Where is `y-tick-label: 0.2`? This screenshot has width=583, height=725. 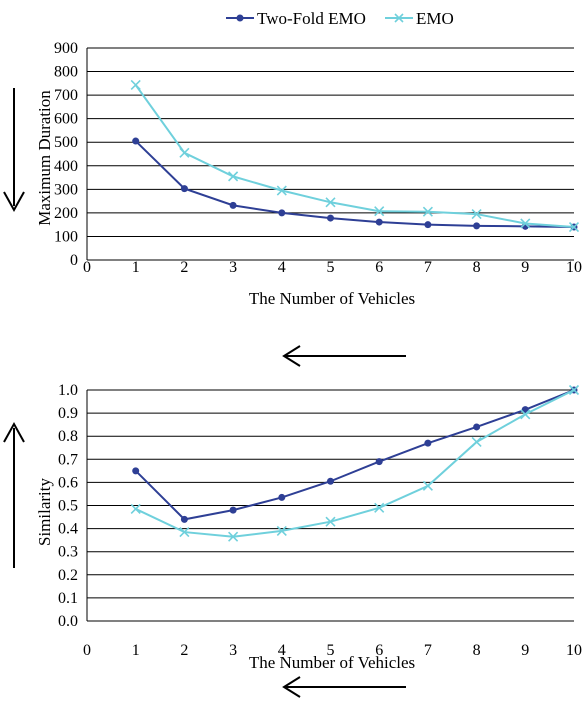 y-tick-label: 0.2 is located at coordinates (68, 575).